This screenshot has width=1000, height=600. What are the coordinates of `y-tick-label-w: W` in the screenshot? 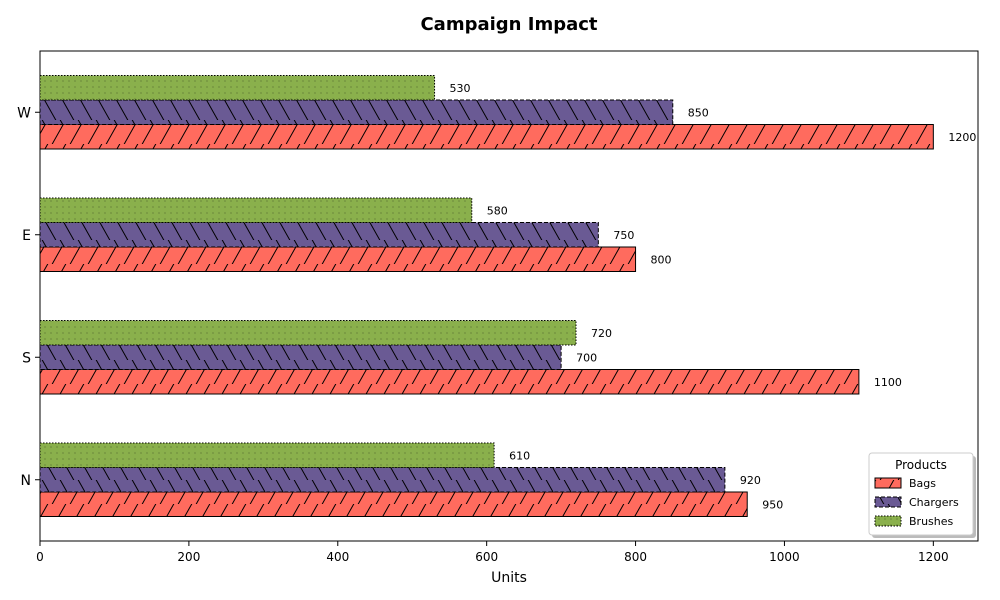 It's located at (24, 113).